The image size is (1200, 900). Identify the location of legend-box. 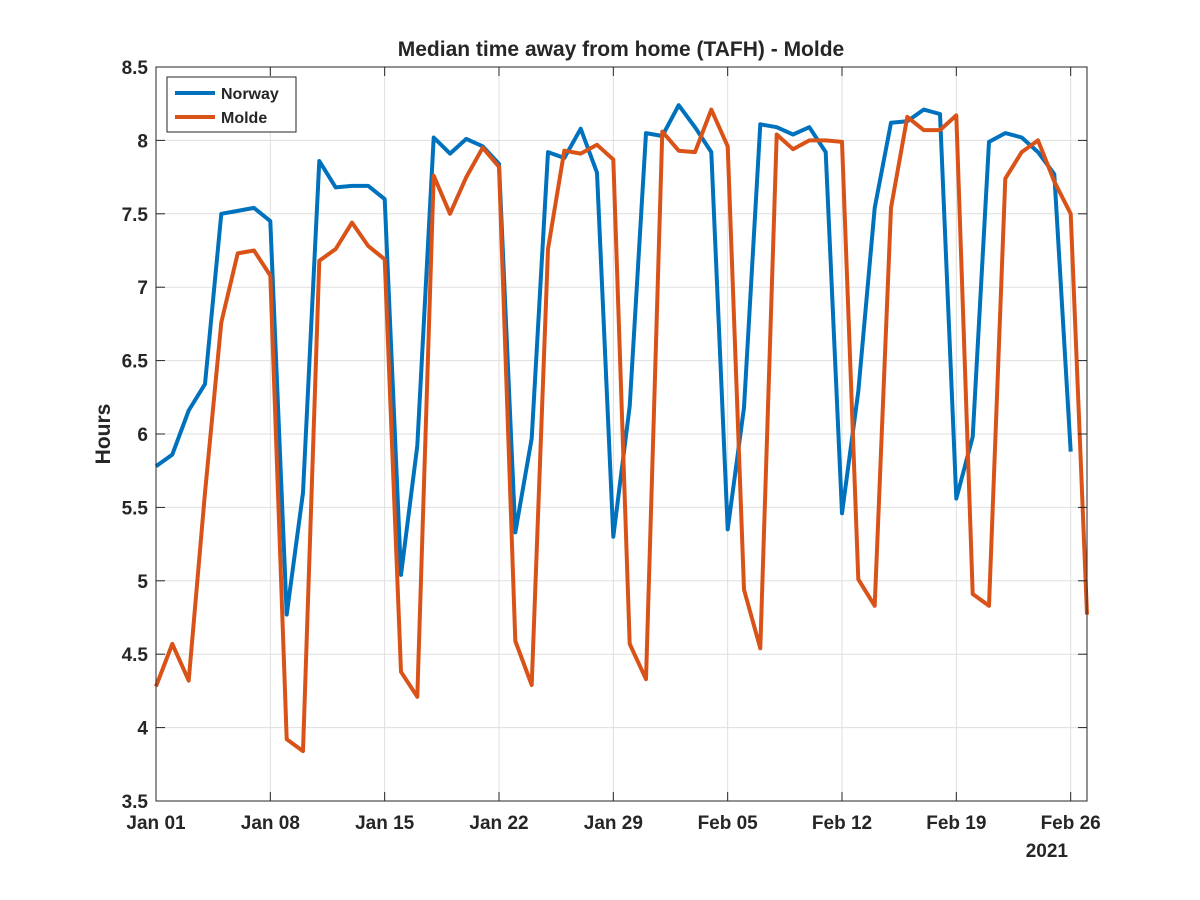
(231, 104).